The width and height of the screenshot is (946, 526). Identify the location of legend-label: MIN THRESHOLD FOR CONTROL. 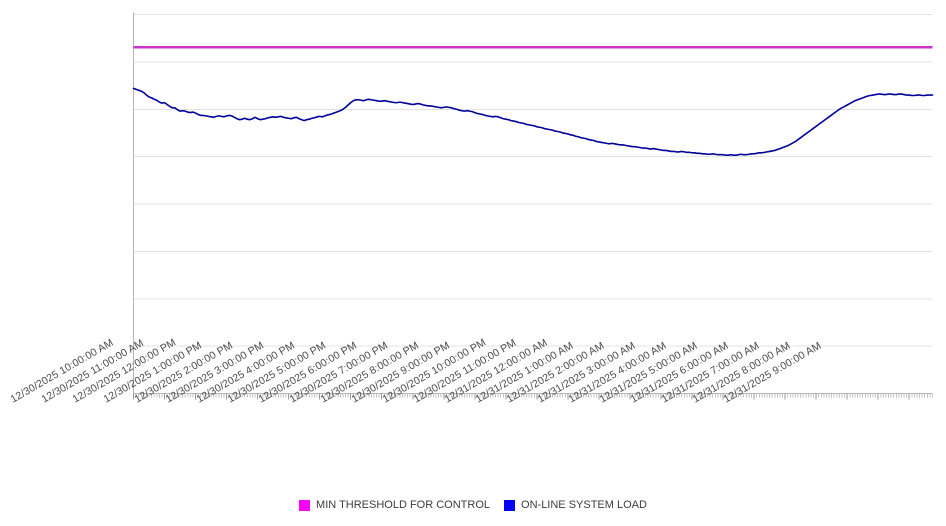
(403, 505).